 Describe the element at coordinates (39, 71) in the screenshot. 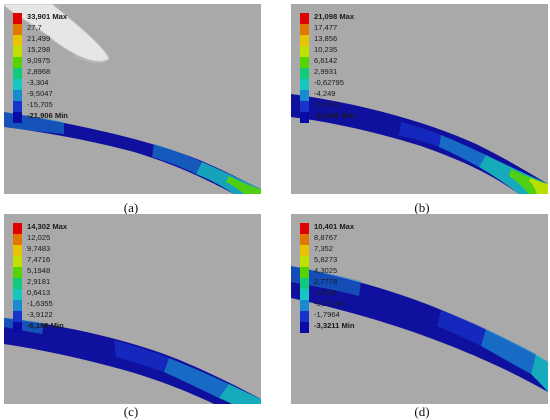

I see `legend-value: 2,8968` at that location.